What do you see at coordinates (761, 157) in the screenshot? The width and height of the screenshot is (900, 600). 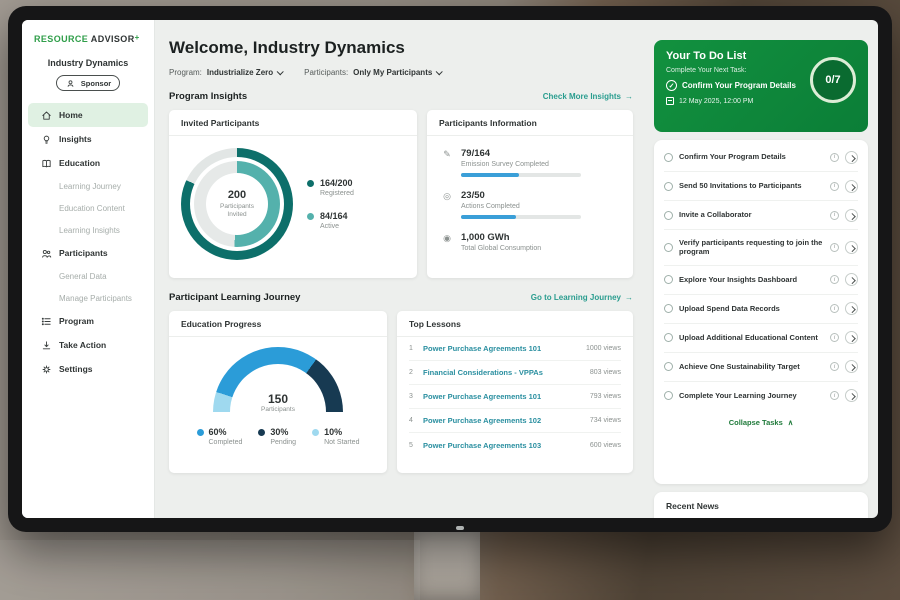 I see `task-row-confirm-program: Confirm Your Program Details i` at bounding box center [761, 157].